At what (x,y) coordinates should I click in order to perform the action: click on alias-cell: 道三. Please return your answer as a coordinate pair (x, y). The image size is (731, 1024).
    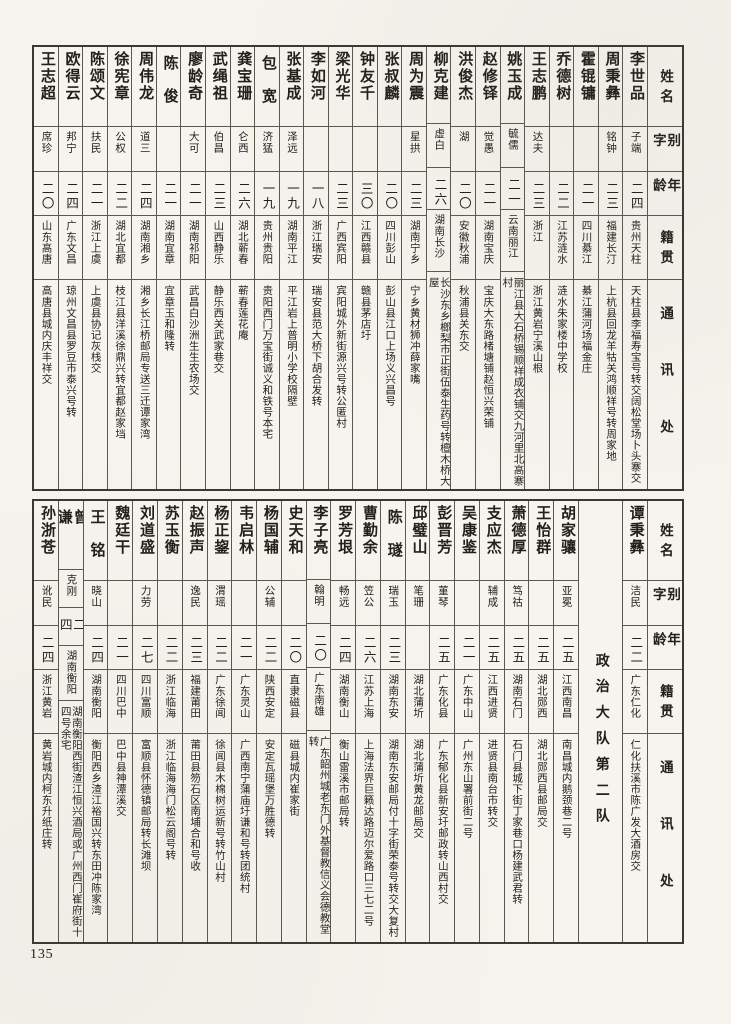
    Looking at the image, I should click on (144, 149).